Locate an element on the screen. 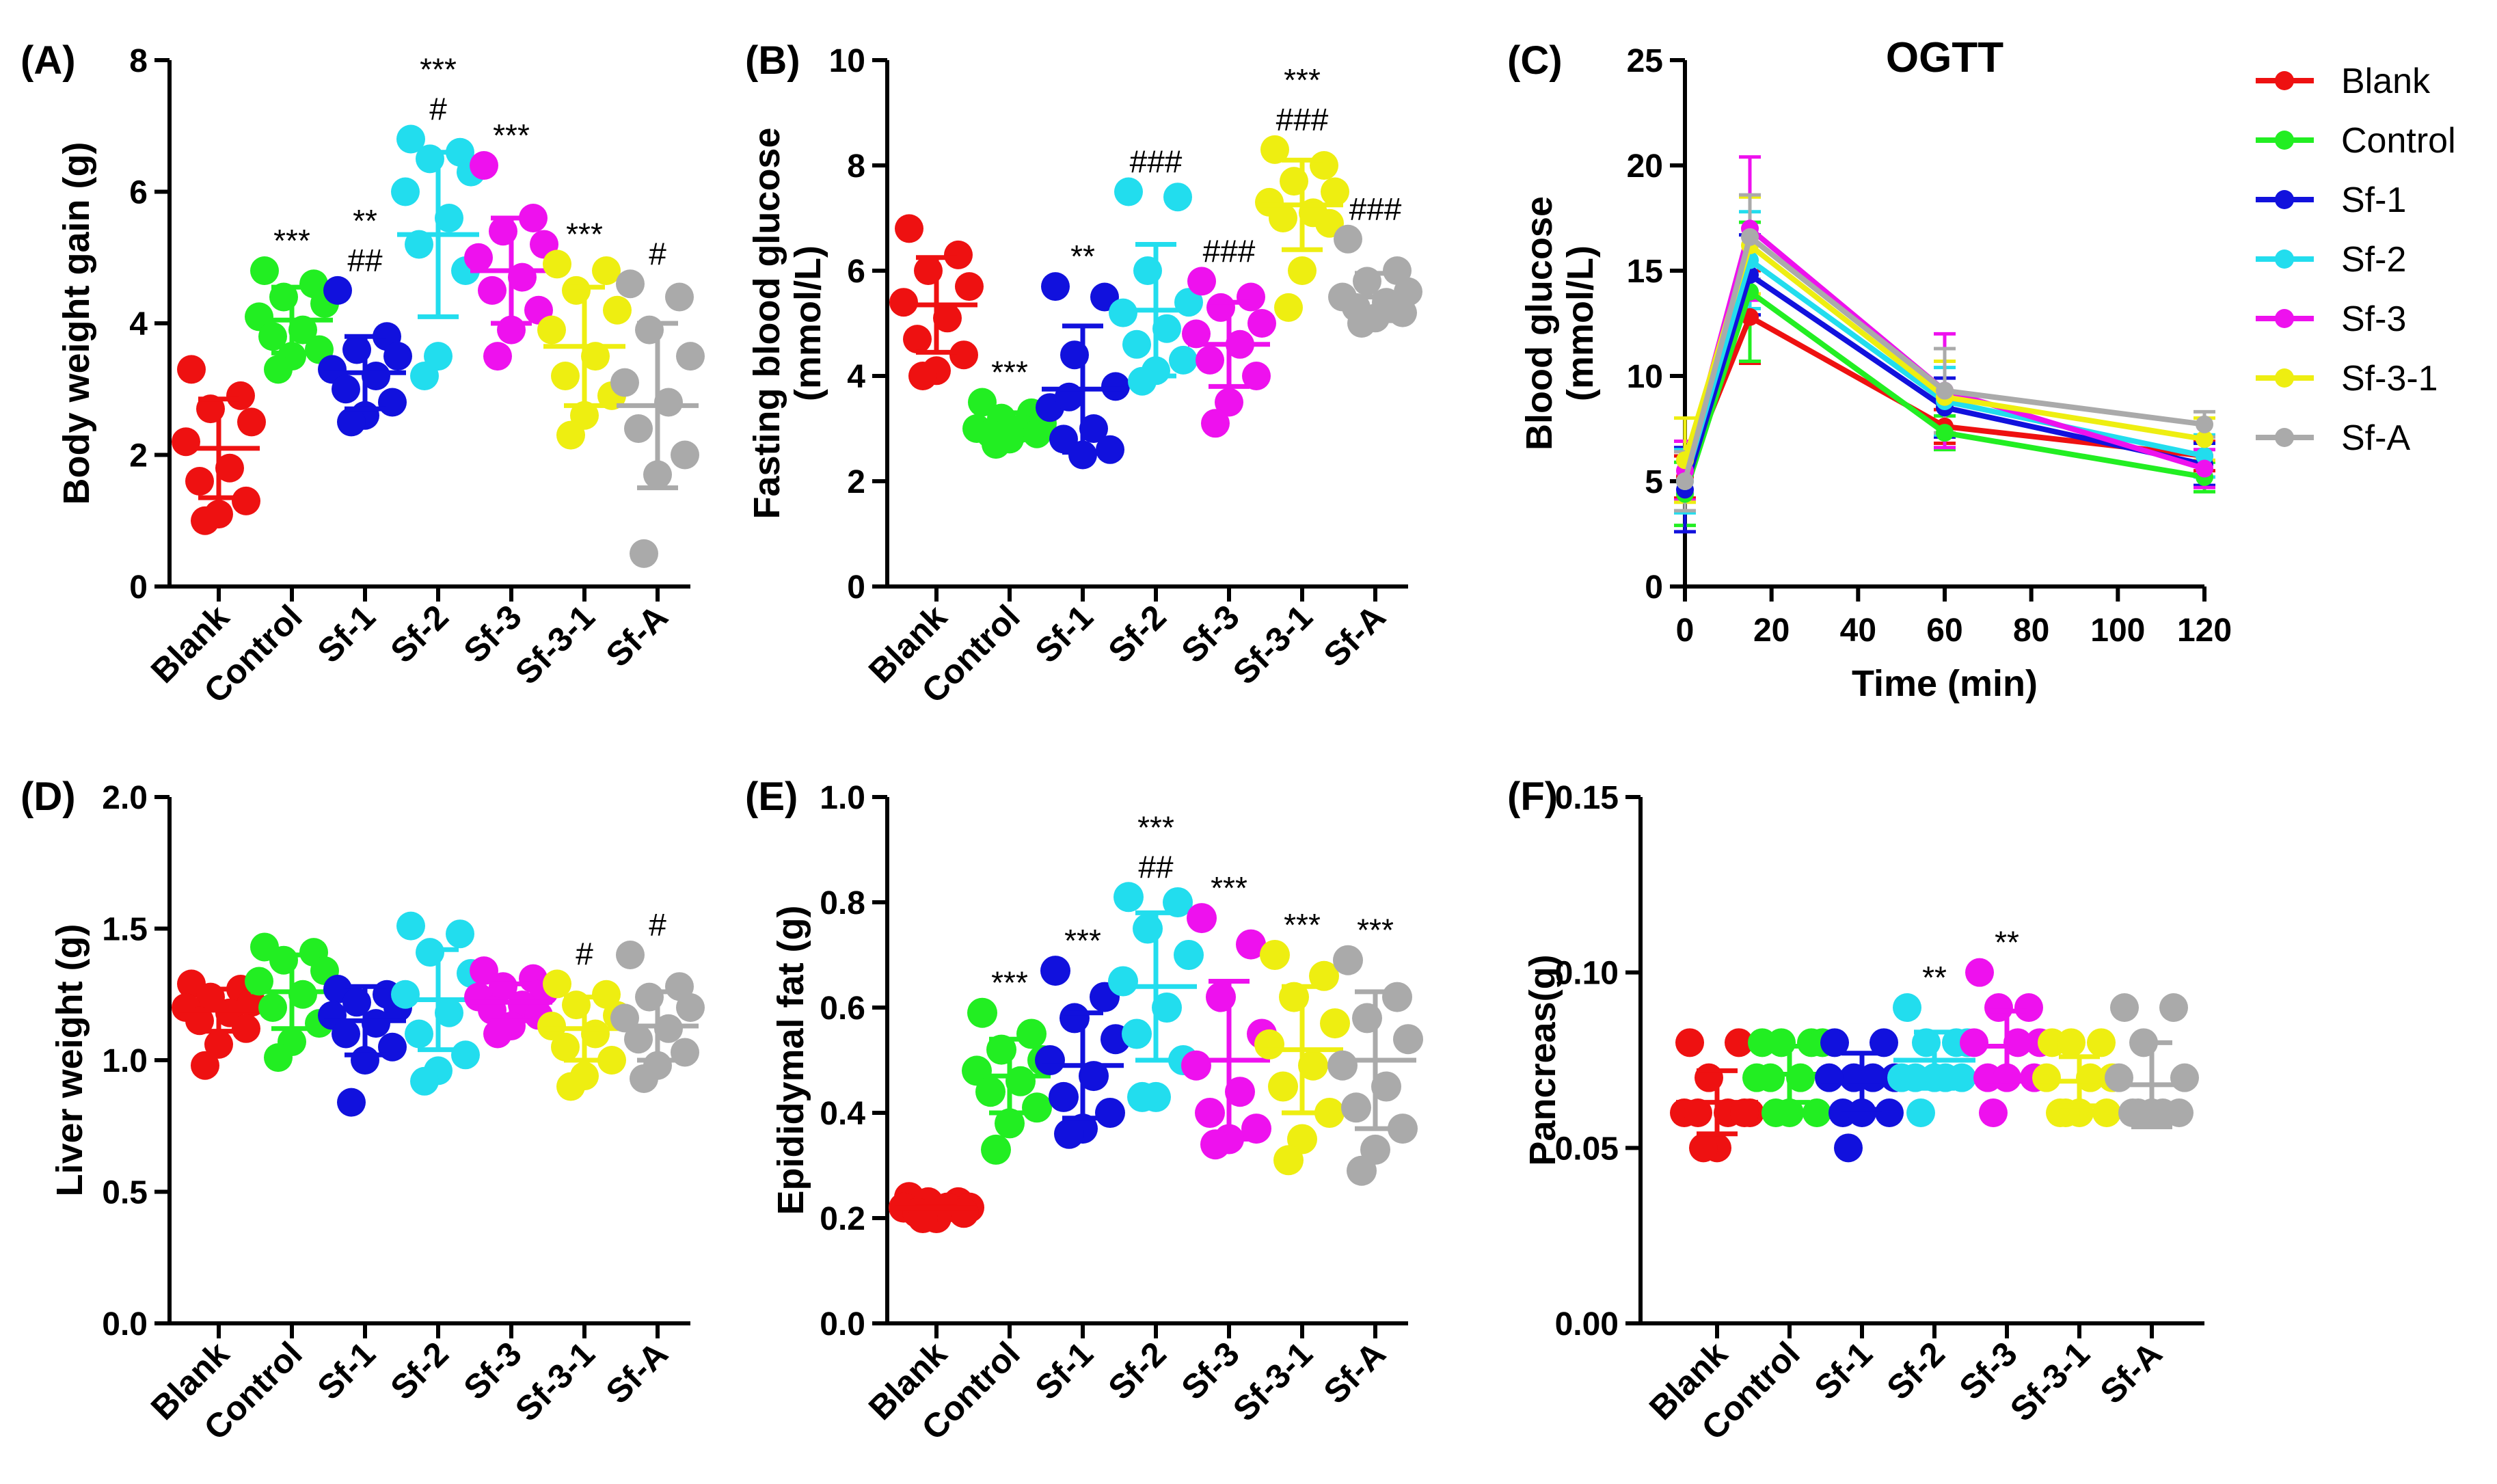 This screenshot has height=1484, width=2497. y-axis-label: (mmol/L) is located at coordinates (807, 323).